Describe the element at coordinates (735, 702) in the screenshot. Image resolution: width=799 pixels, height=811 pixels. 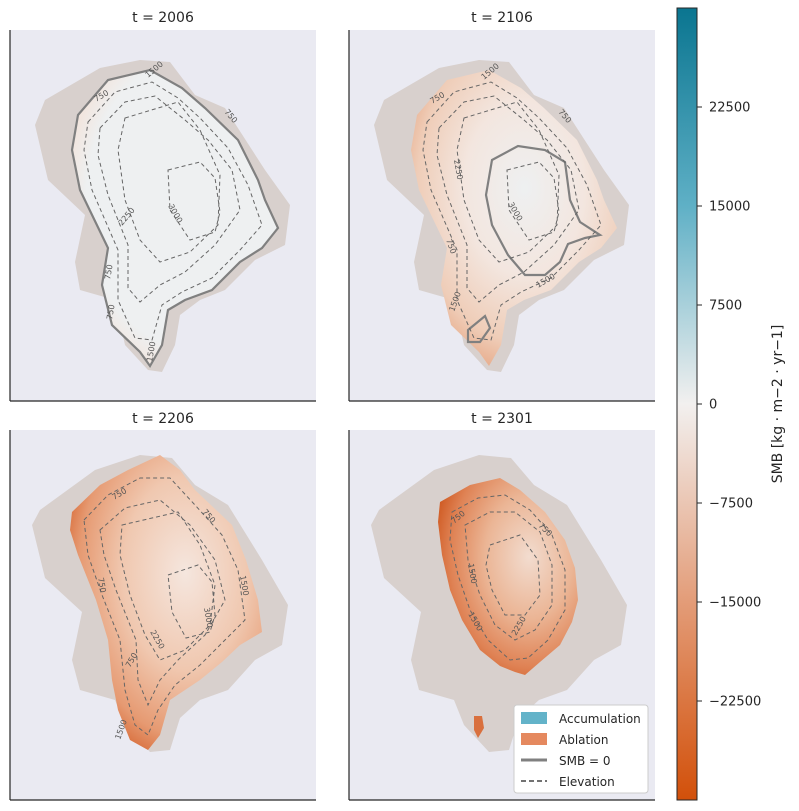
I see `colorbar-tick-label: −22500` at that location.